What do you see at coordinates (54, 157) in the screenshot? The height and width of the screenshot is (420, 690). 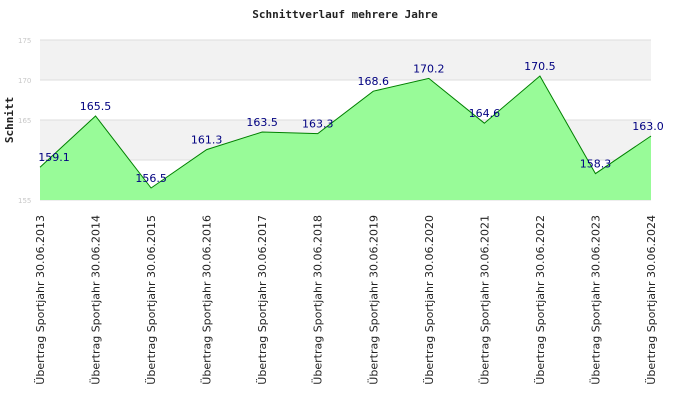 I see `data-label: 159.1` at bounding box center [54, 157].